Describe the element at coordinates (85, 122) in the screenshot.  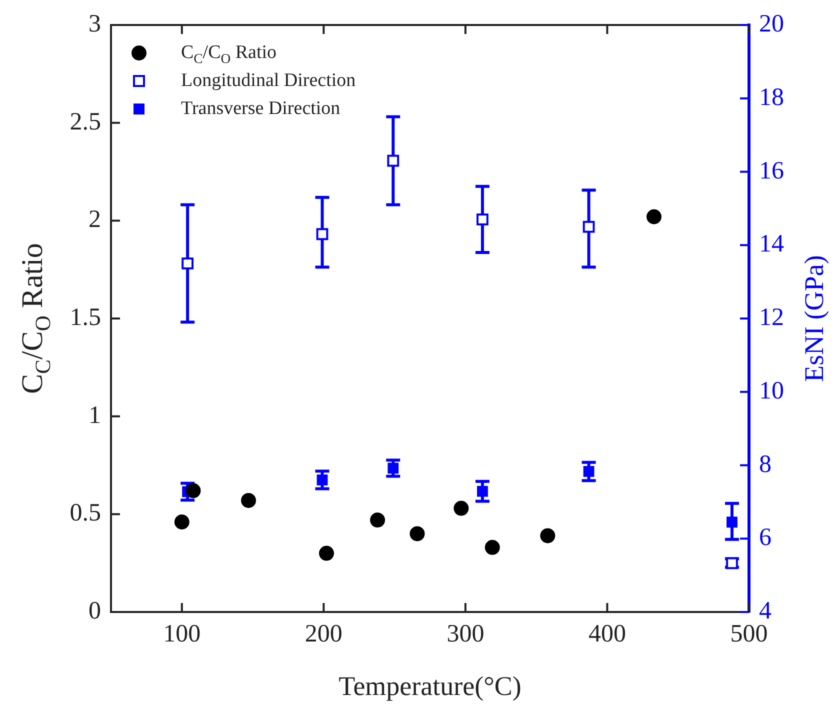
I see `y-tick-label: 2.5` at that location.